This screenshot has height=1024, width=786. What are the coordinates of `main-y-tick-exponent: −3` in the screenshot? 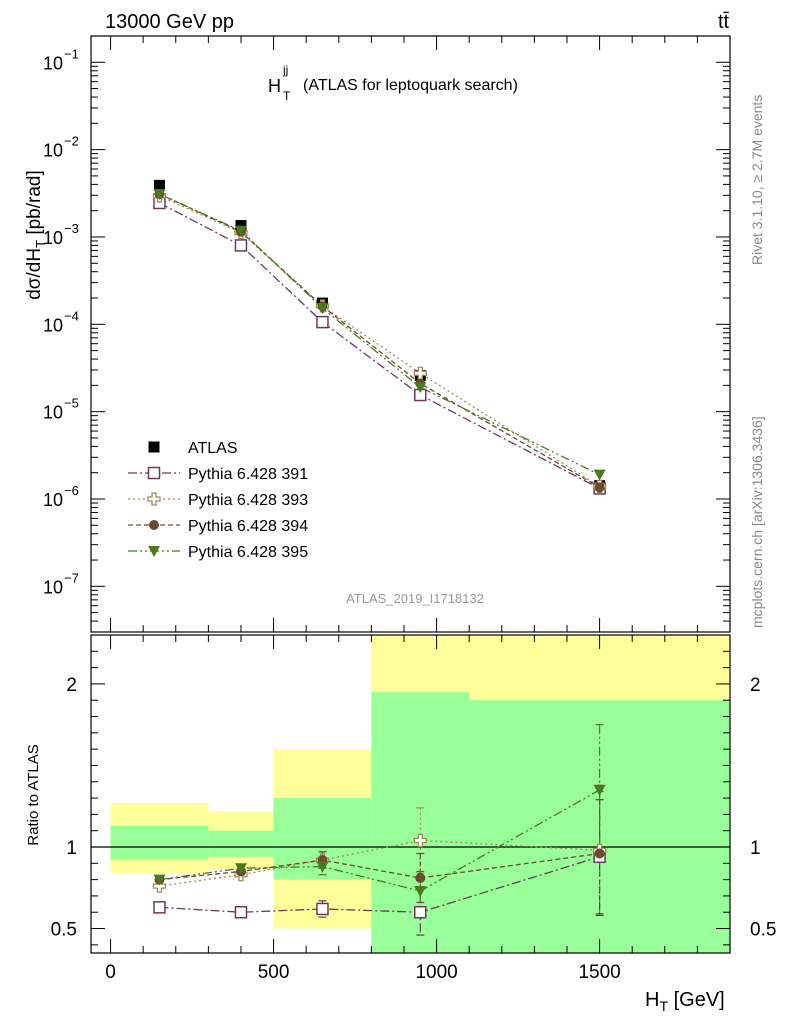 It's located at (71, 228).